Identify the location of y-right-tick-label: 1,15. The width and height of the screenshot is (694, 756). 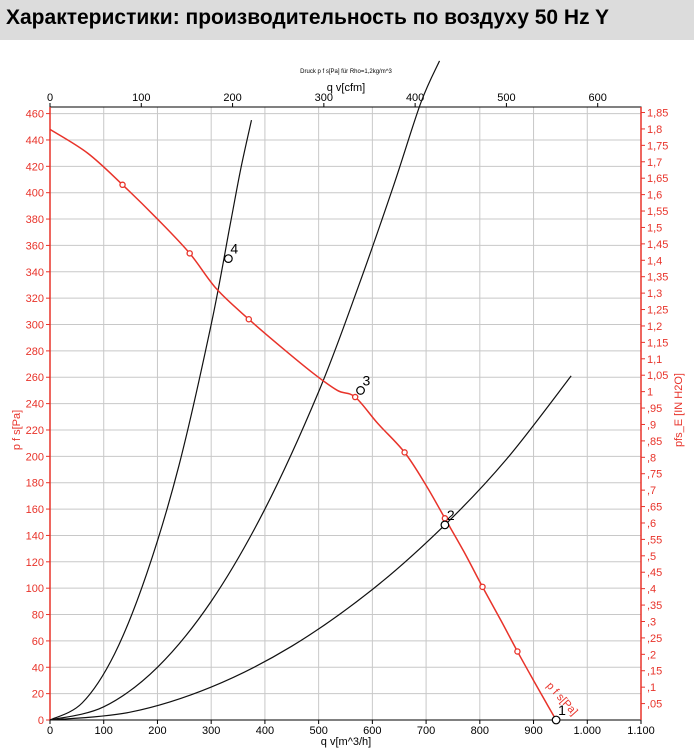
(657, 343).